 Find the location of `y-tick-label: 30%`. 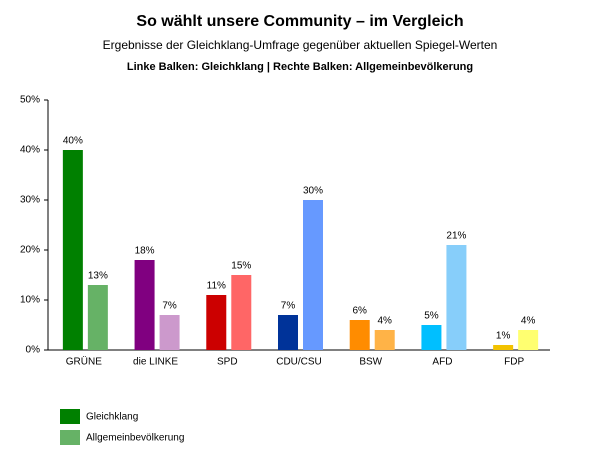

y-tick-label: 30% is located at coordinates (30, 200).